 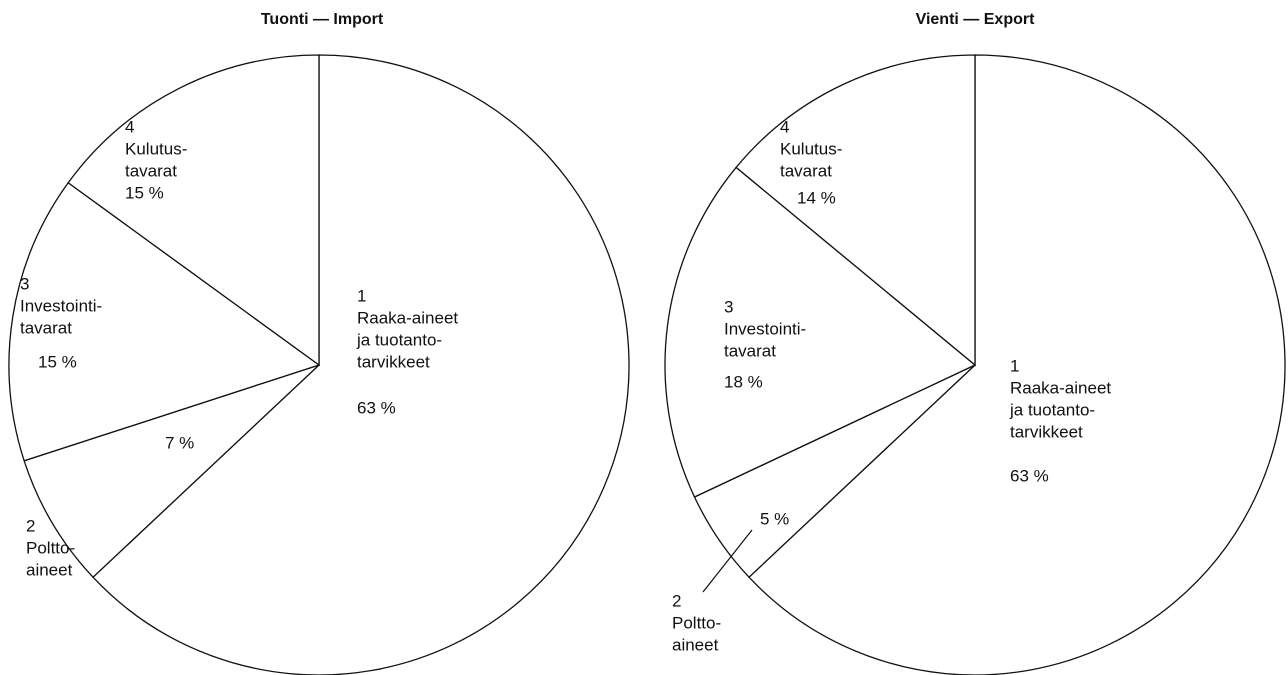 What do you see at coordinates (774, 518) in the screenshot?
I see `value-label: 5 %` at bounding box center [774, 518].